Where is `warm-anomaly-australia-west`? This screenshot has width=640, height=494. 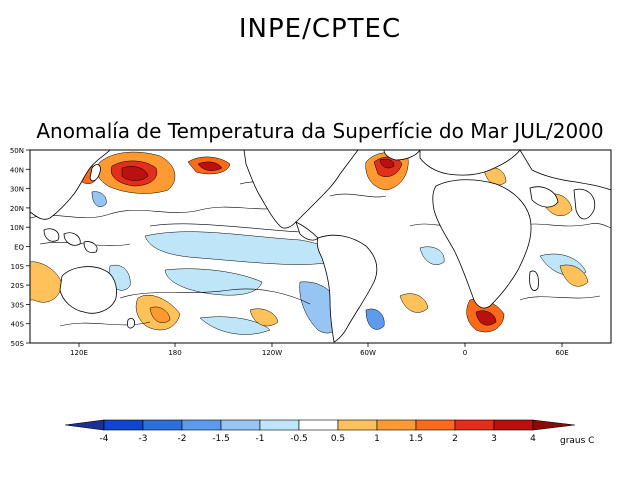
warm-anomaly-australia-west is located at coordinates (46, 282).